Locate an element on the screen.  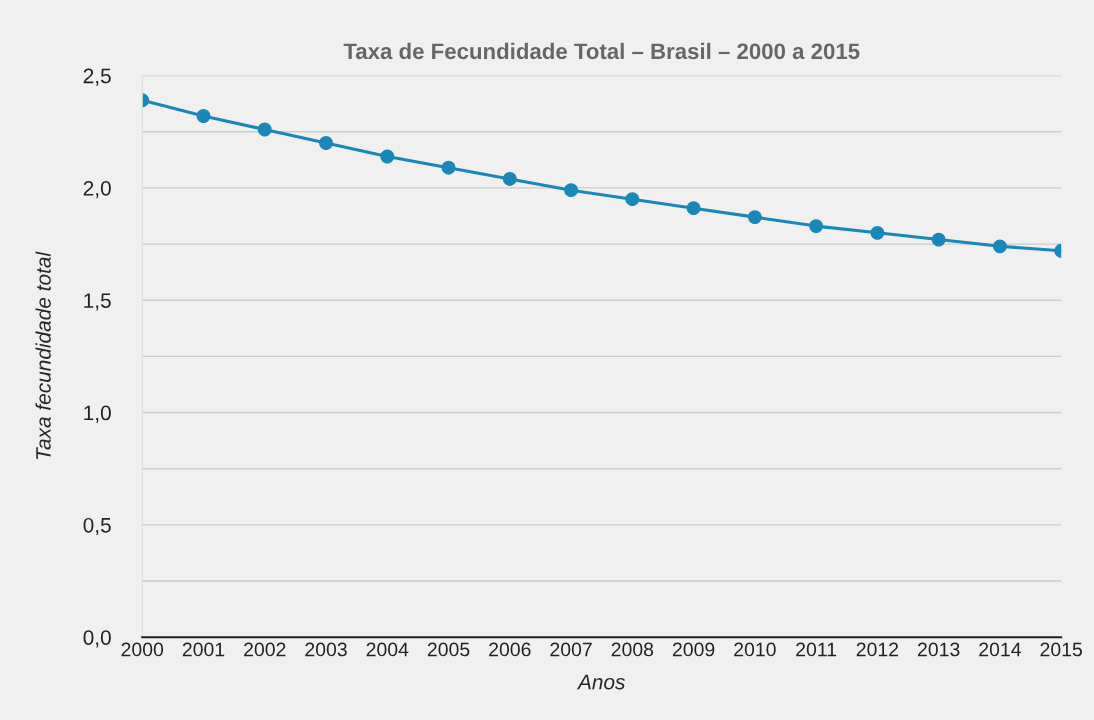
x-tick-label: 2010 is located at coordinates (755, 649).